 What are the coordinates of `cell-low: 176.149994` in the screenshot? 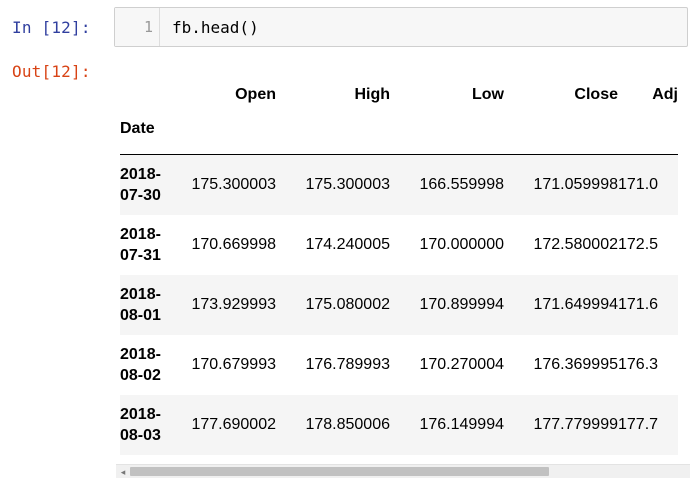 It's located at (461, 424).